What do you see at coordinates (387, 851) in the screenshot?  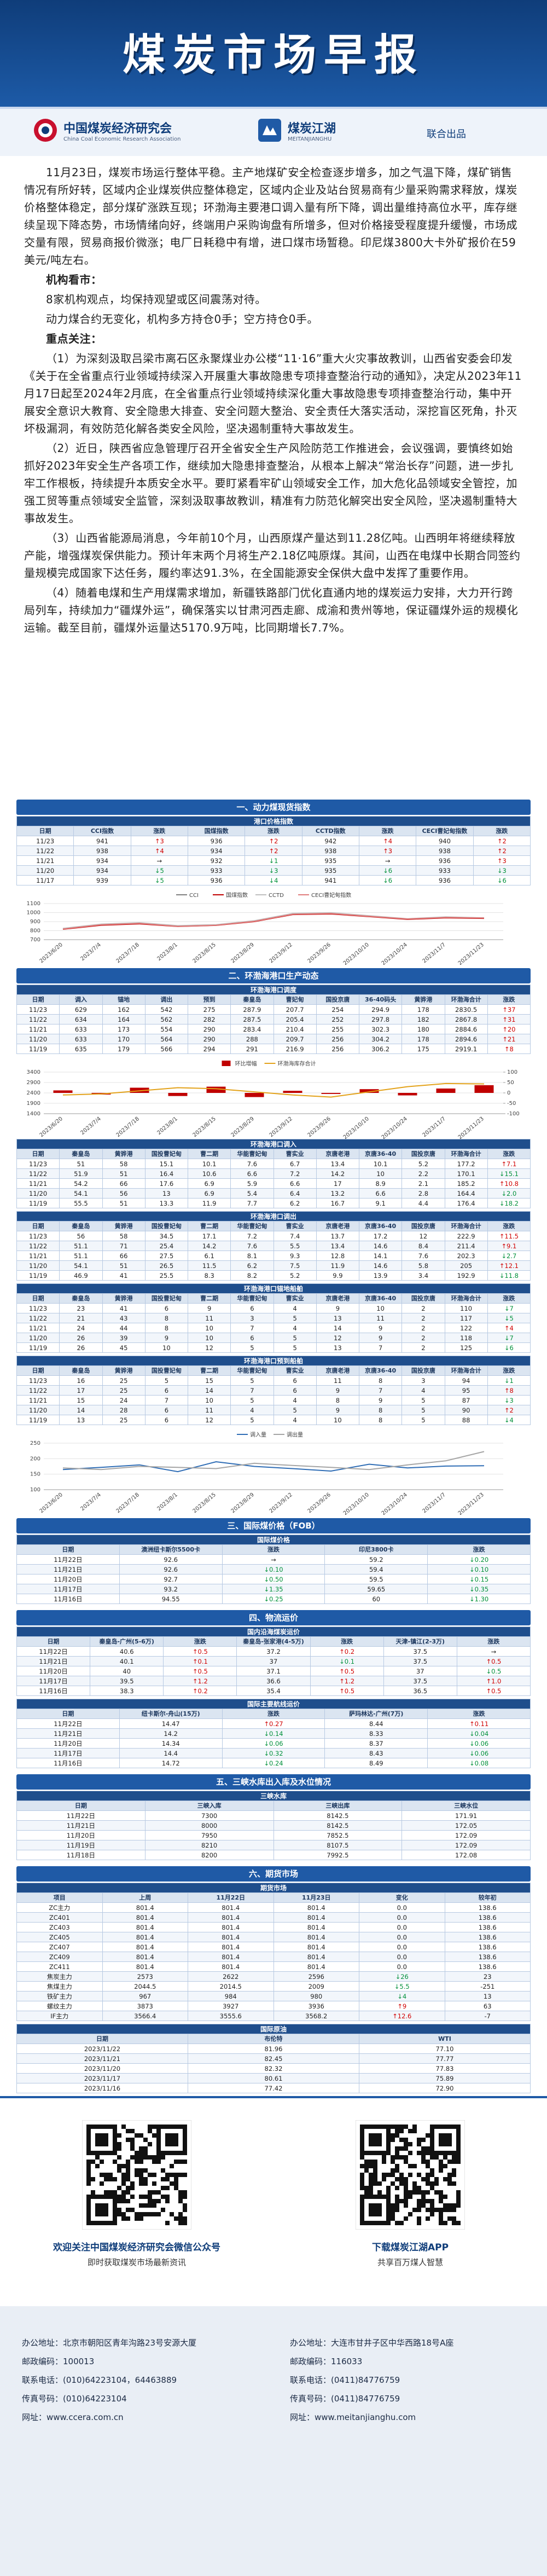 I see `table-cell: ↑3` at bounding box center [387, 851].